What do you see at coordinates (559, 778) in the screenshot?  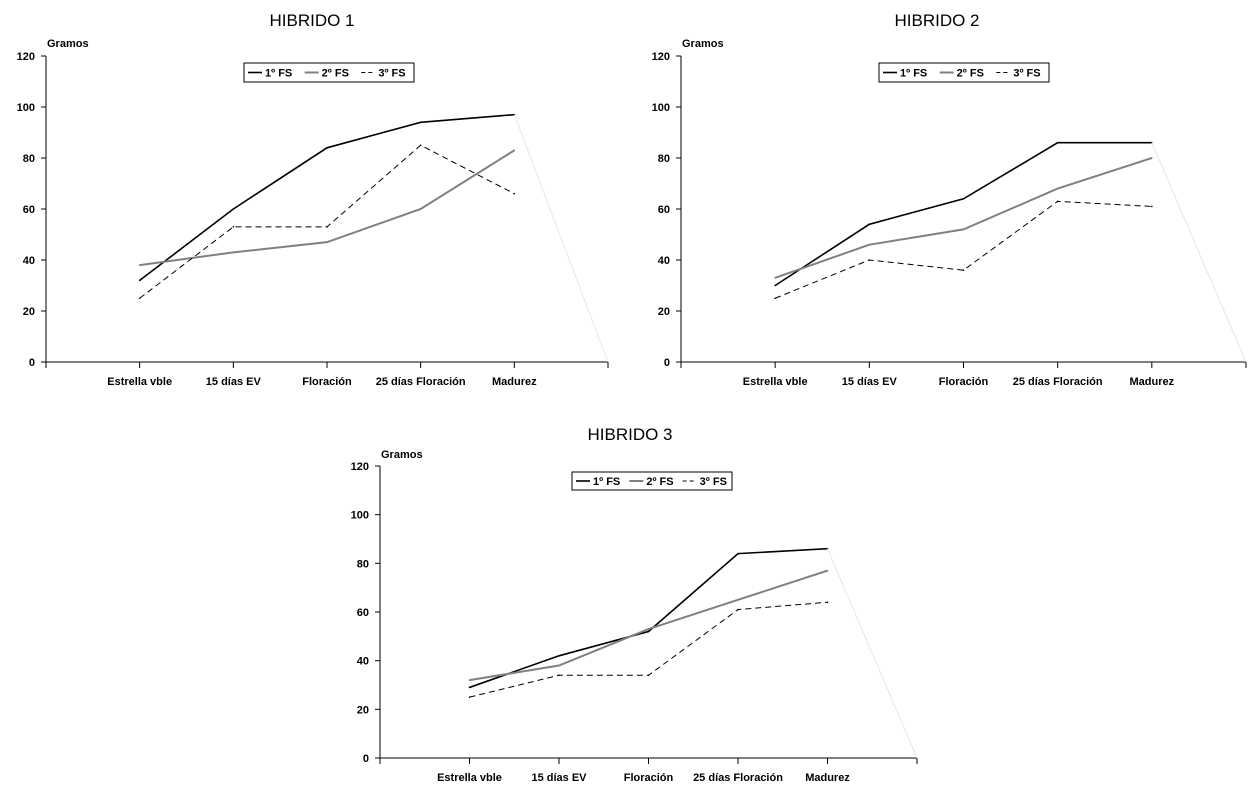 I see `x-tick-label: 15 días EV` at bounding box center [559, 778].